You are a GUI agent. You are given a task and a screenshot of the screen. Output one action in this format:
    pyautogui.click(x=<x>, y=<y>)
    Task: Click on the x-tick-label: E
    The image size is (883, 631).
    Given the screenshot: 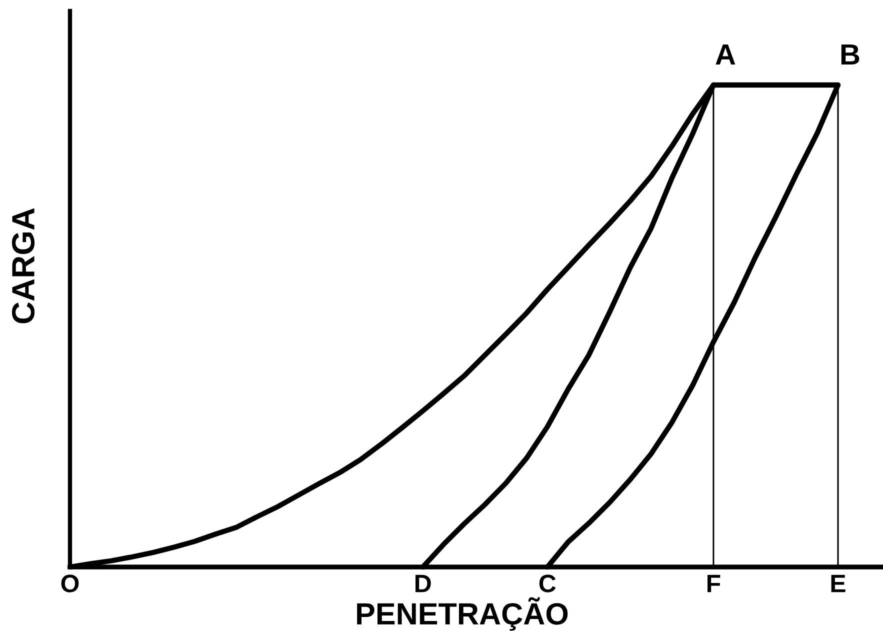 What is the action you would take?
    pyautogui.click(x=838, y=583)
    